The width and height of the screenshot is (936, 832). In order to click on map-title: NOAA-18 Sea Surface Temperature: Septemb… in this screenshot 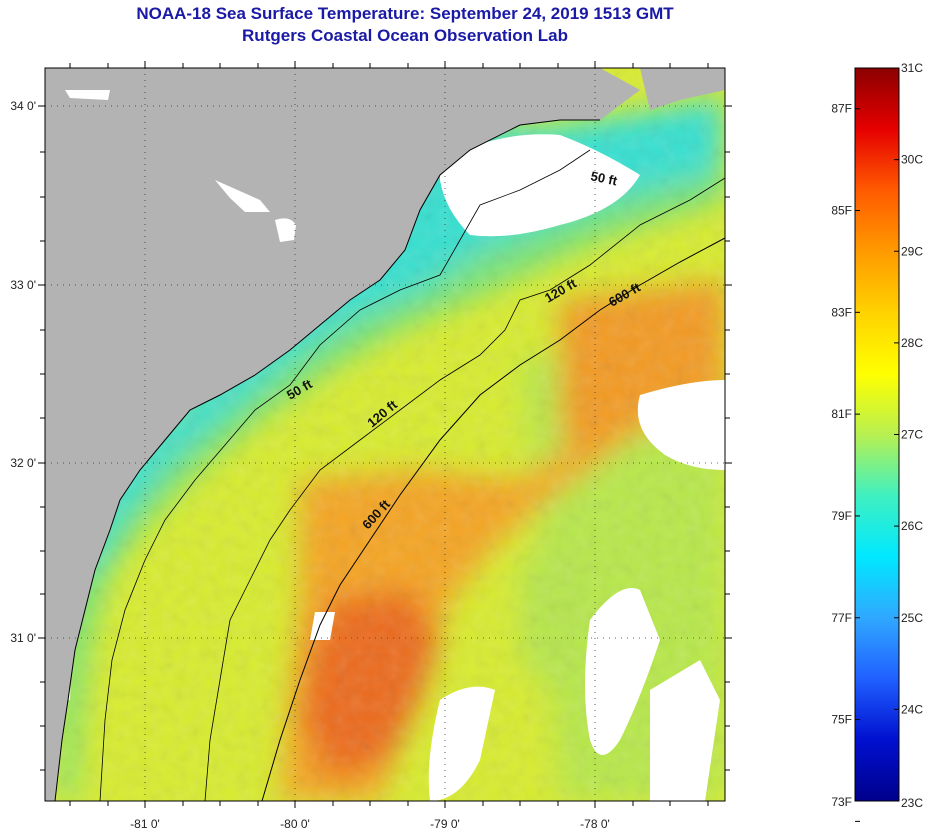, I will do `click(405, 13)`.